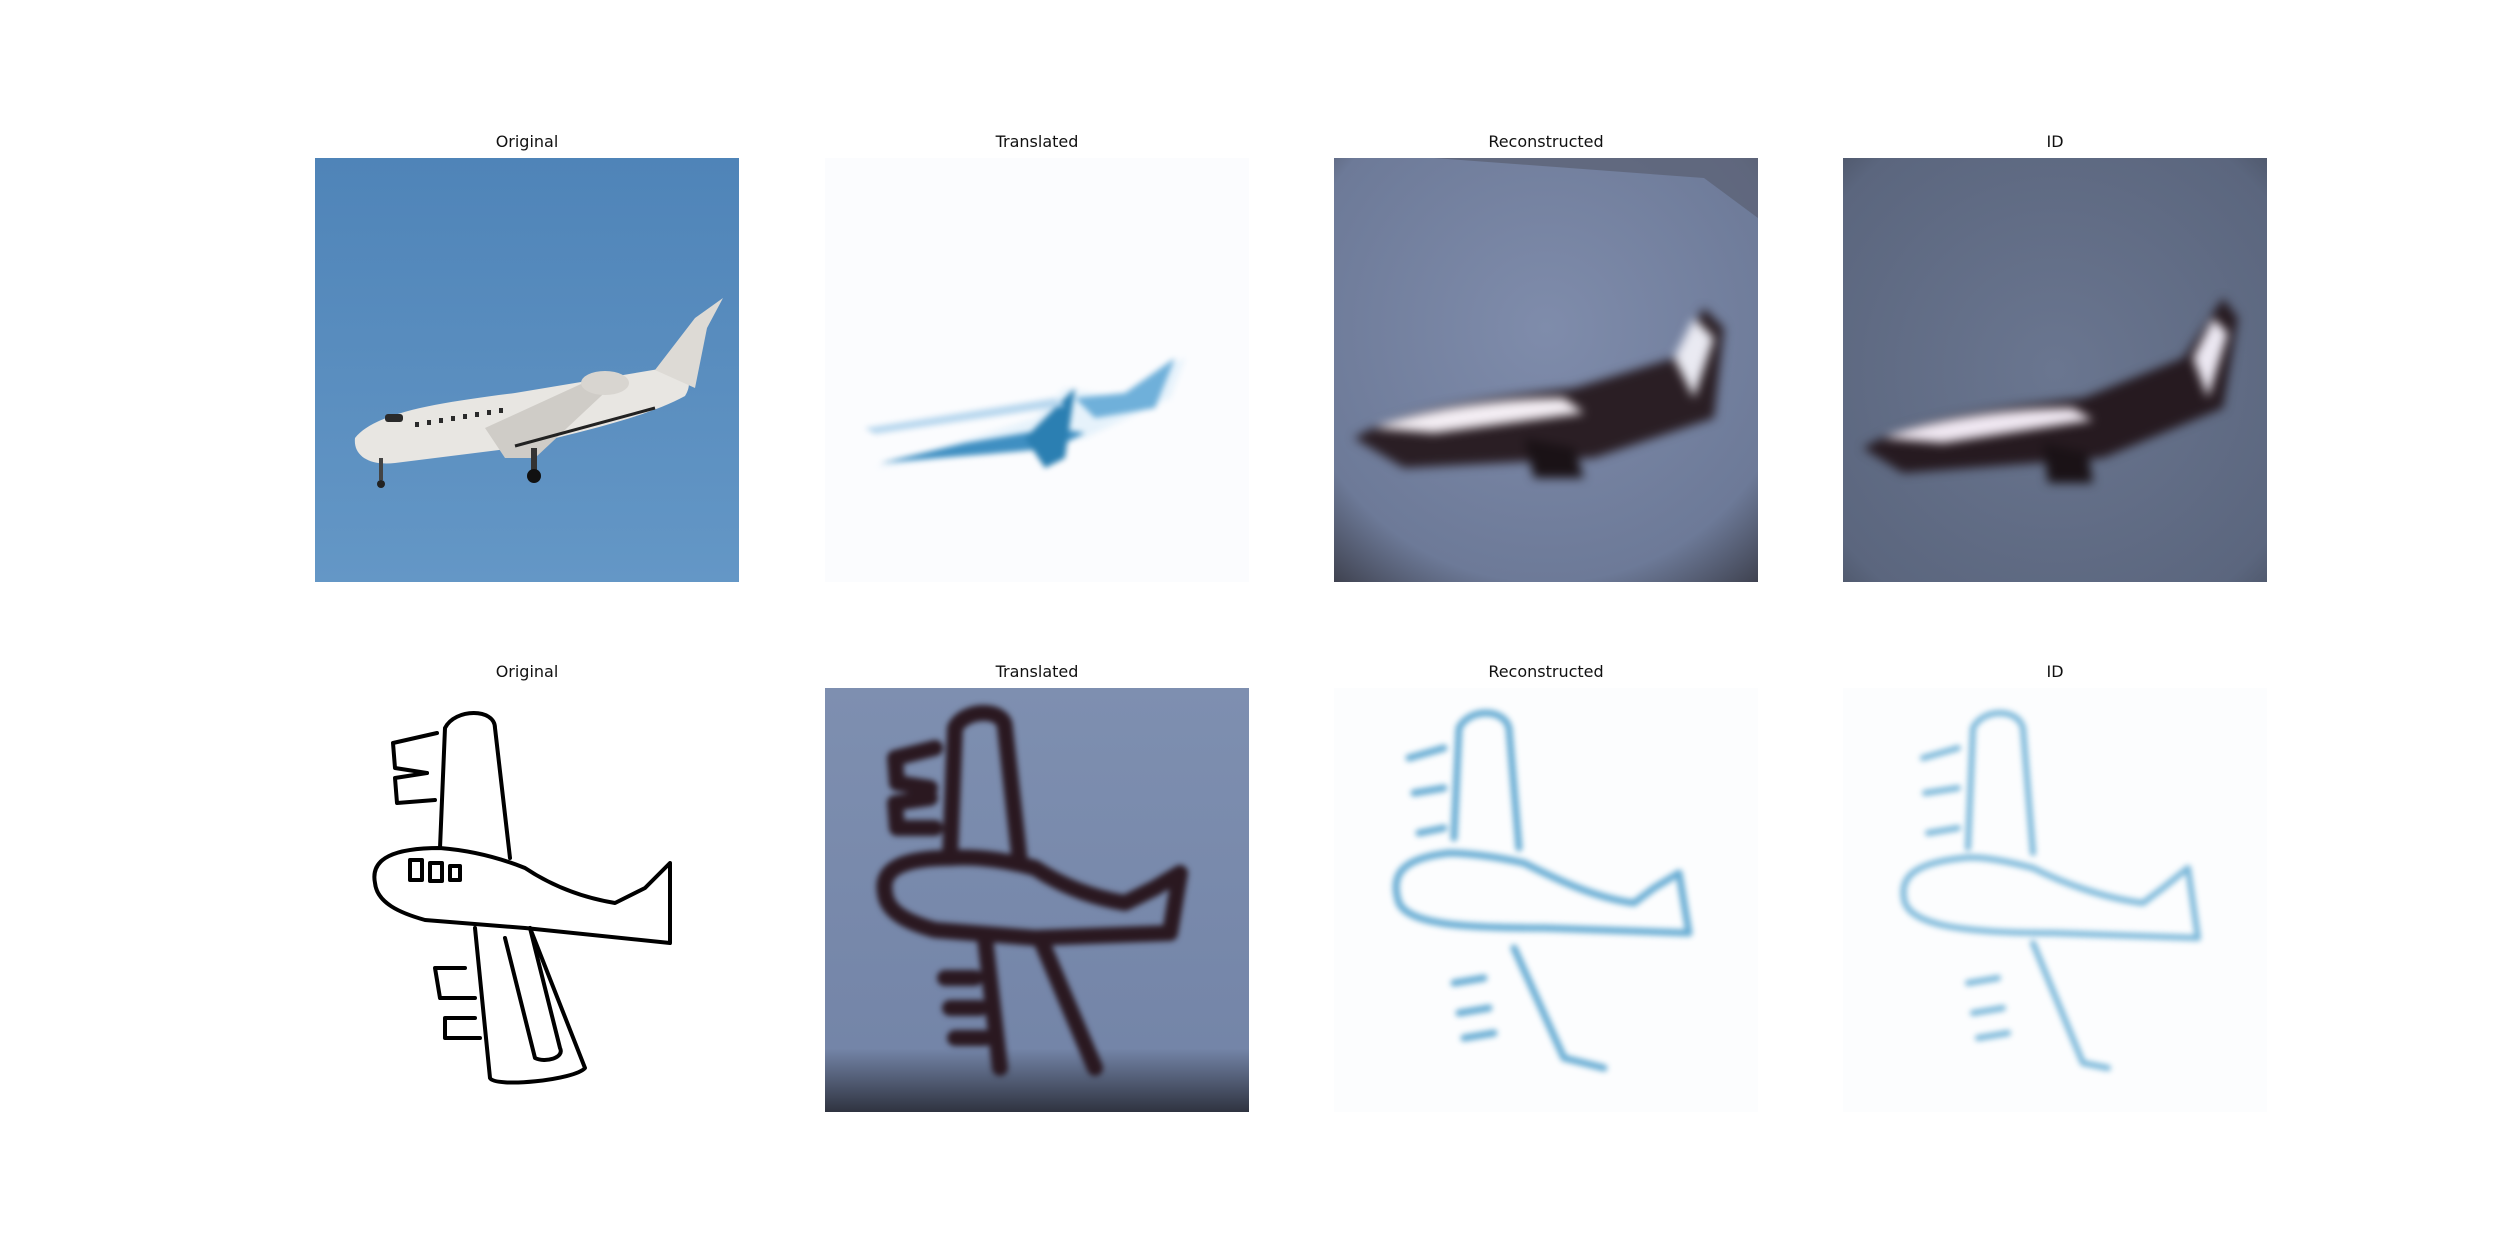  Describe the element at coordinates (527, 900) in the screenshot. I see `airplane-sketch-image` at that location.